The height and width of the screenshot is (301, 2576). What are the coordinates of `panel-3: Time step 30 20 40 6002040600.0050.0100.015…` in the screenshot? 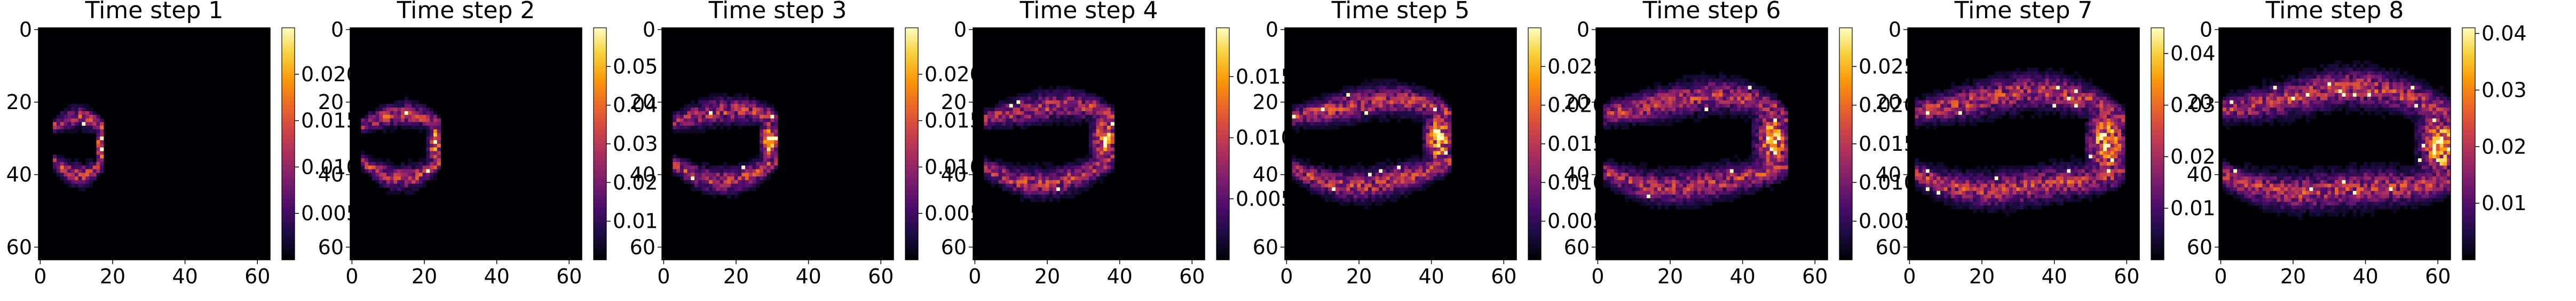 It's located at (806, 144).